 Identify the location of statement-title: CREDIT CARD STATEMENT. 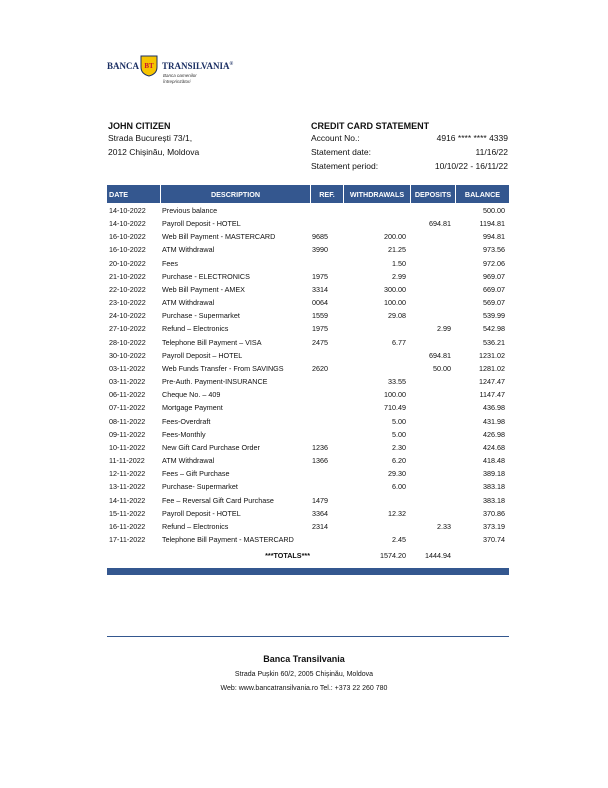
(370, 126).